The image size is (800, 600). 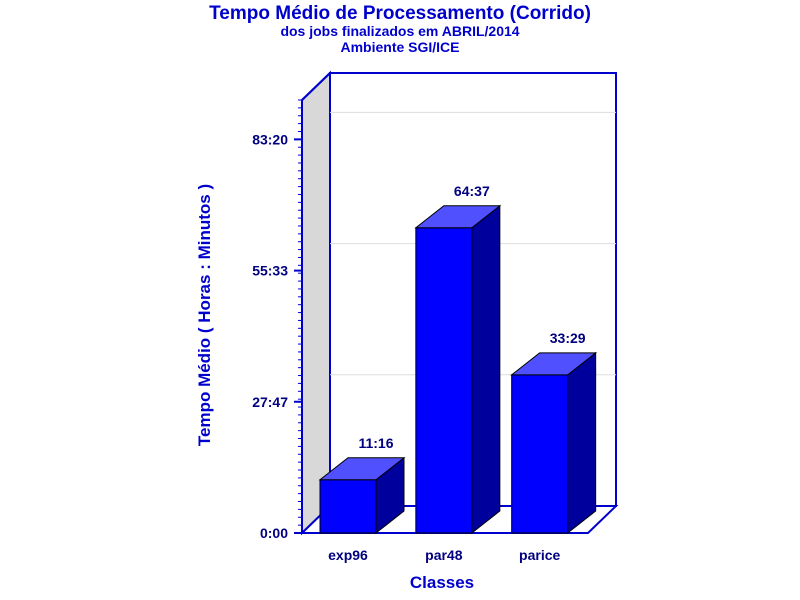 What do you see at coordinates (270, 402) in the screenshot?
I see `y-tick-label: 27:47` at bounding box center [270, 402].